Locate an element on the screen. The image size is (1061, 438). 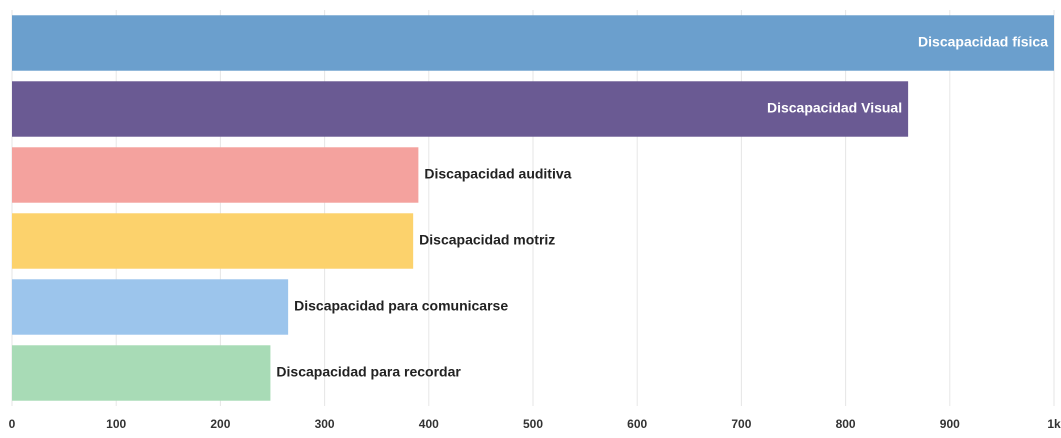
x-tick-label: 900 is located at coordinates (950, 424).